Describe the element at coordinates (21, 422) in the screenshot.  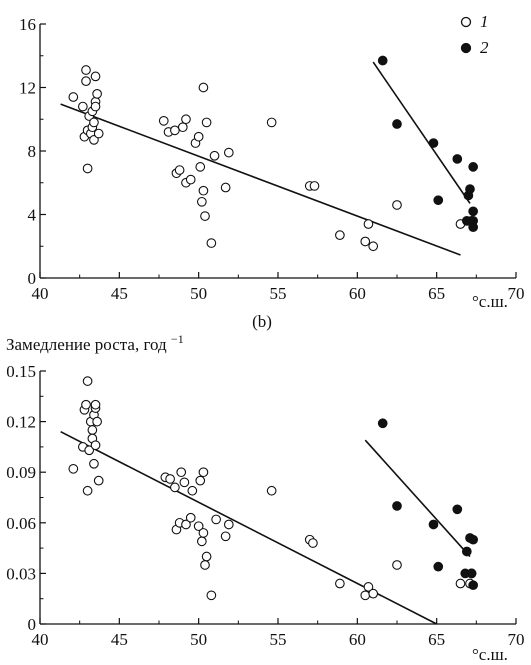
I see `y-tick-label: 0.12` at that location.